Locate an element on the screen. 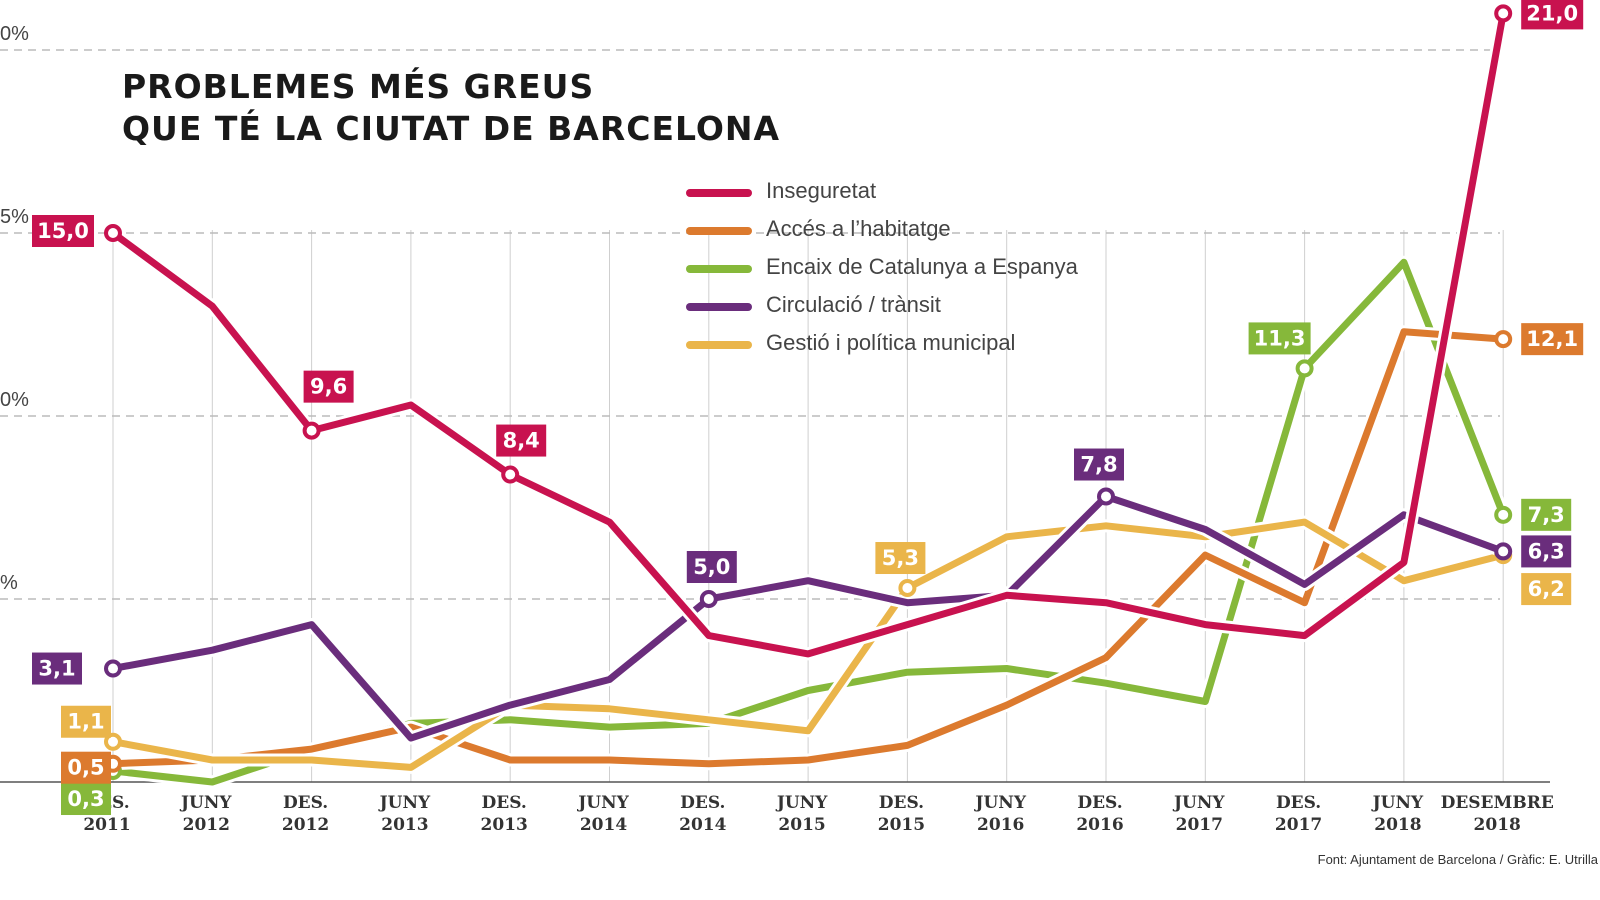  data-label-encaix-14: 7,3 is located at coordinates (1546, 515).